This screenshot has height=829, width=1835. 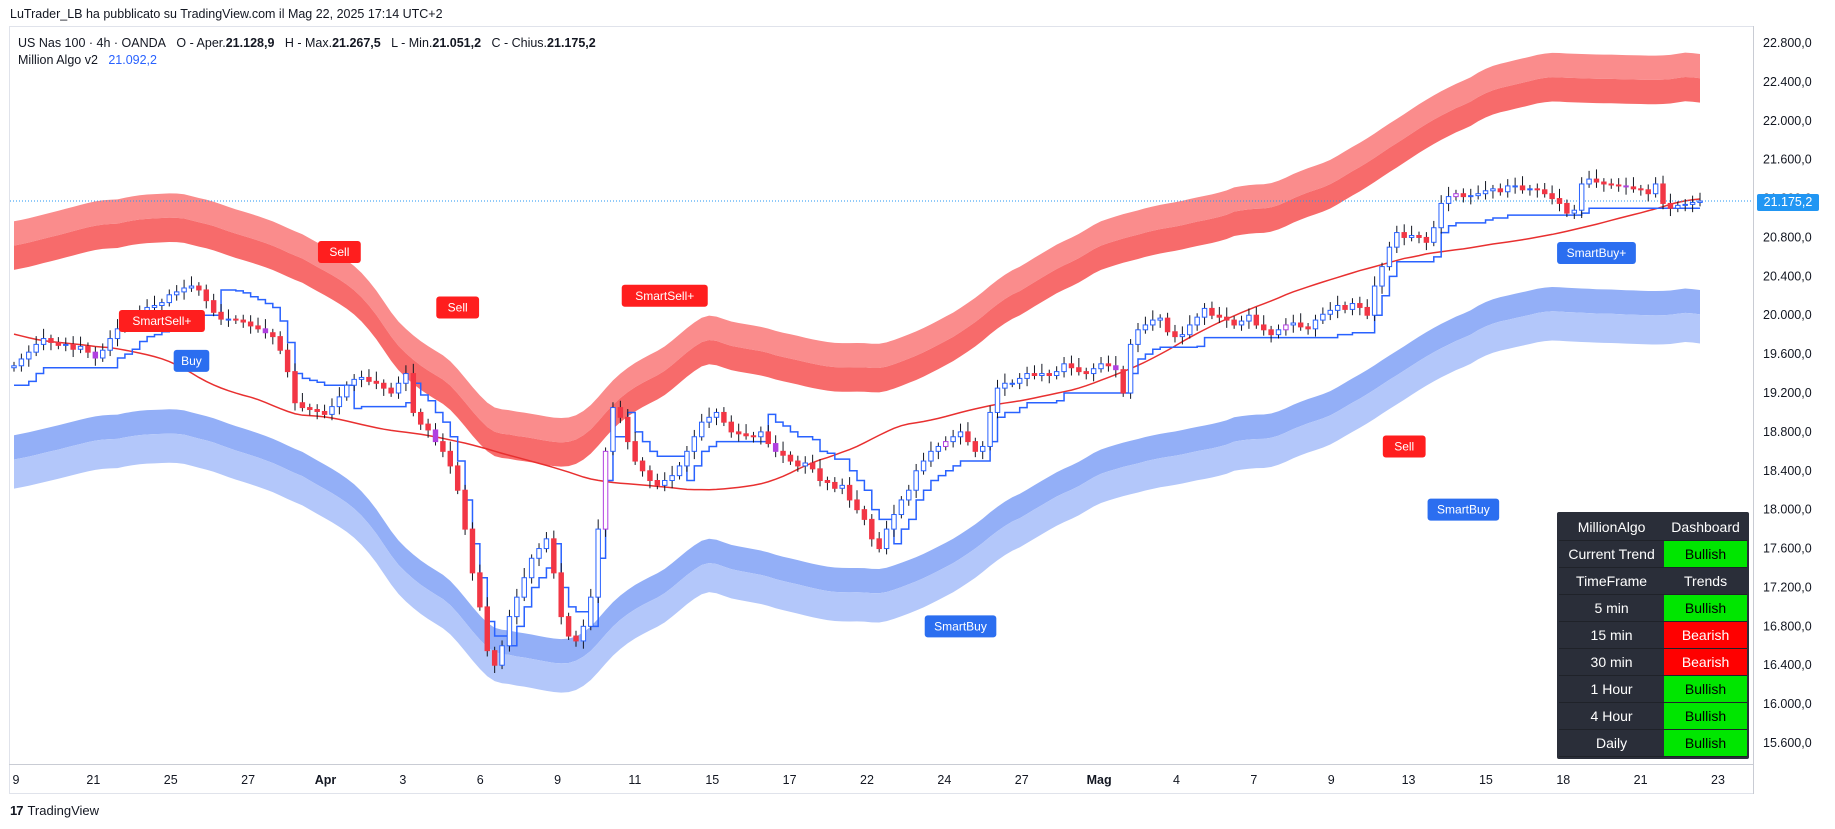 What do you see at coordinates (790, 780) in the screenshot?
I see `x-tick-label: 17` at bounding box center [790, 780].